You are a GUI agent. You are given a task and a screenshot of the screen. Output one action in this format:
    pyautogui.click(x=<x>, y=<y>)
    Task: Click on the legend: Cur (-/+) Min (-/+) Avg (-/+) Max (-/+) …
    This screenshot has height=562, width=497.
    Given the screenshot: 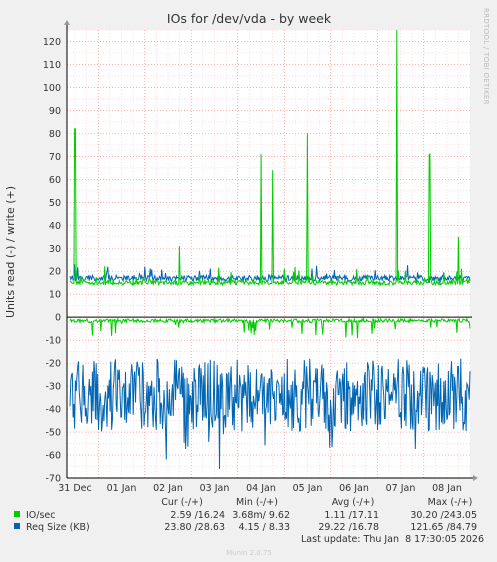 What is the action you would take?
    pyautogui.click(x=249, y=521)
    